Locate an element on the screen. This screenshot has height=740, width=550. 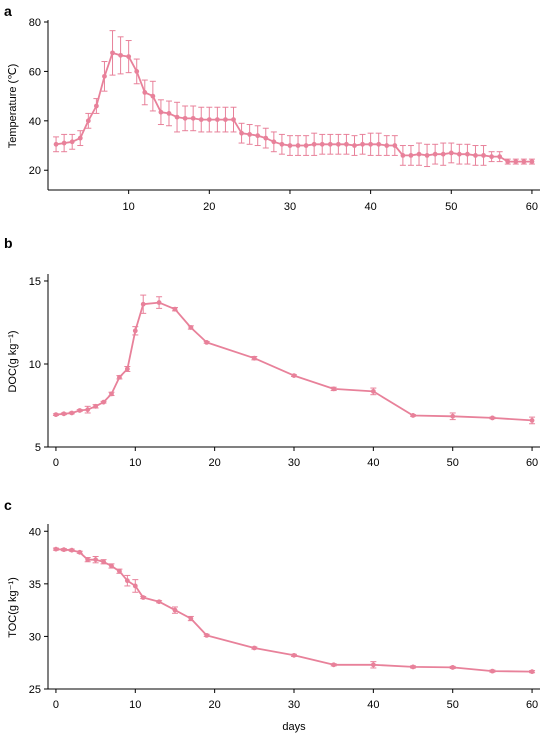
x-tick-label: 50 is located at coordinates (451, 207).